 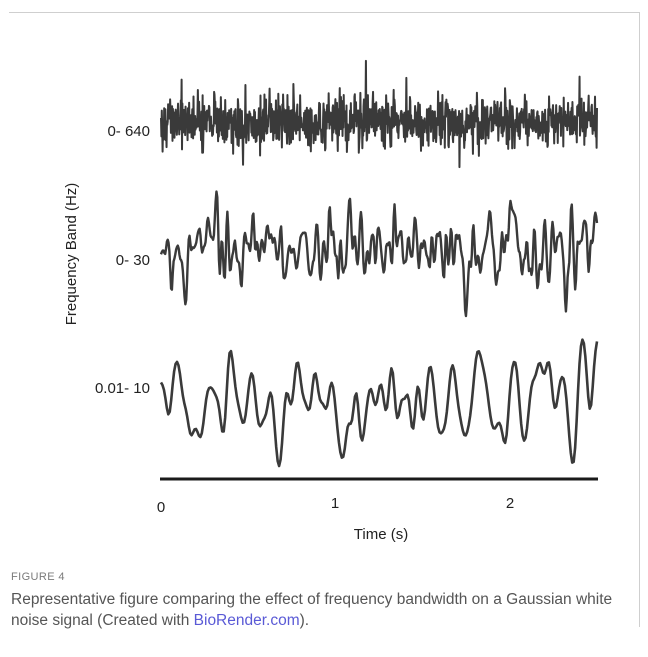 I want to click on biorender-link: BioRender.com, so click(x=246, y=620).